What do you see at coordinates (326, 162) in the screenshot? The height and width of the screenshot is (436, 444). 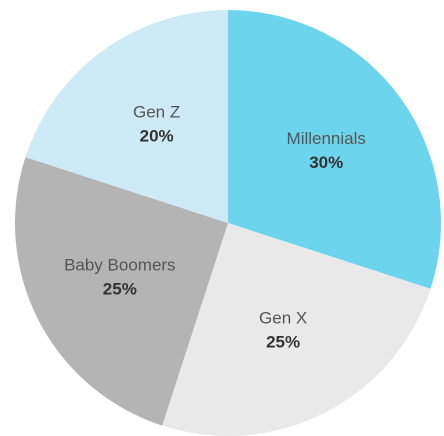 I see `slice-value-label: 30%` at bounding box center [326, 162].